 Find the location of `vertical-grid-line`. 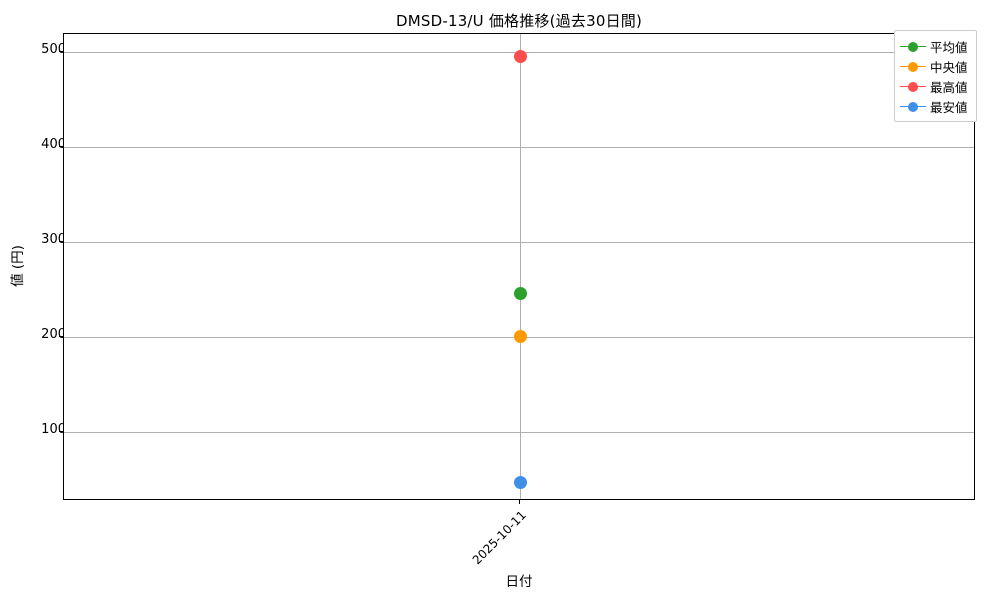

vertical-grid-line is located at coordinates (520, 266).